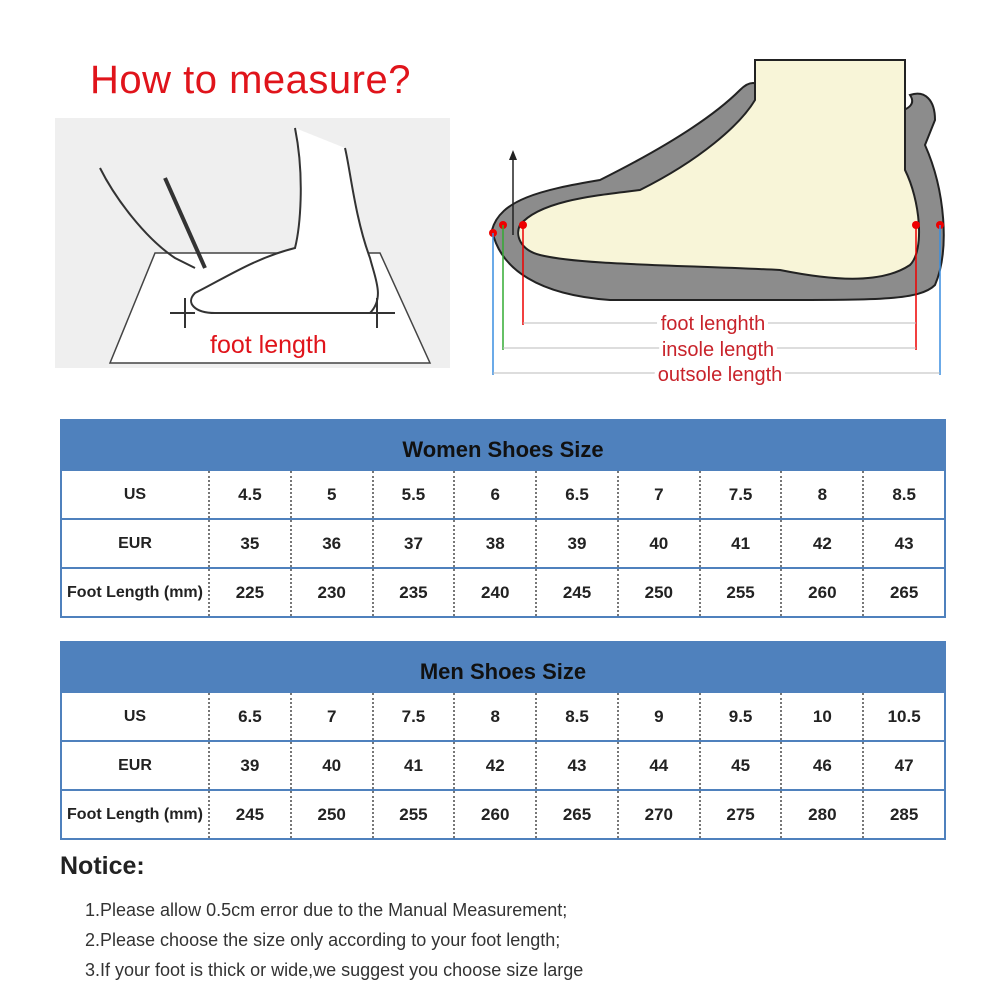  Describe the element at coordinates (412, 543) in the screenshot. I see `table-cell: 37` at that location.